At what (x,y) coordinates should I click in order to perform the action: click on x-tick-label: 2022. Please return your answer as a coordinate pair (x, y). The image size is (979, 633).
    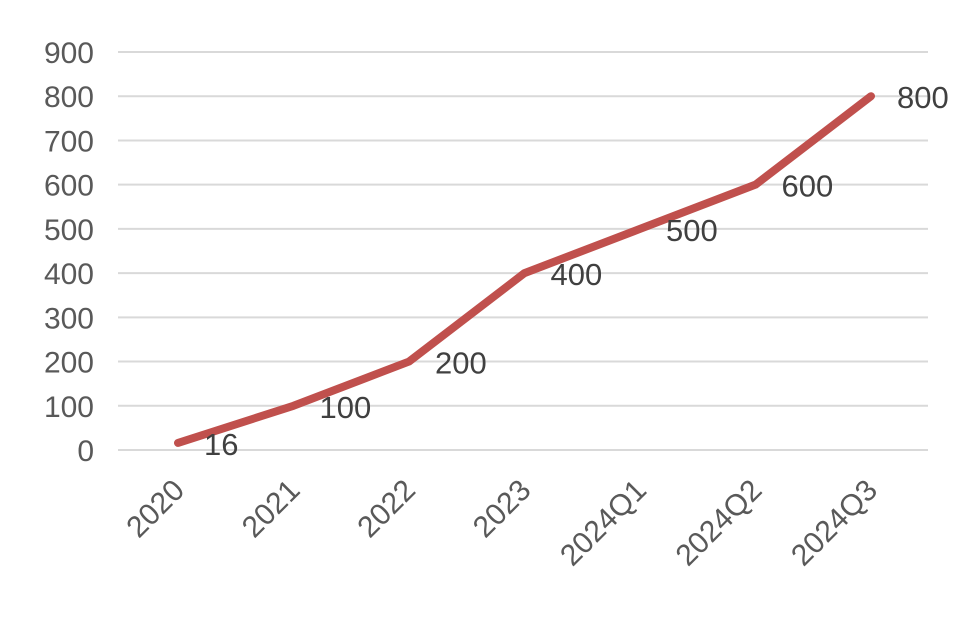
    Looking at the image, I should click on (386, 509).